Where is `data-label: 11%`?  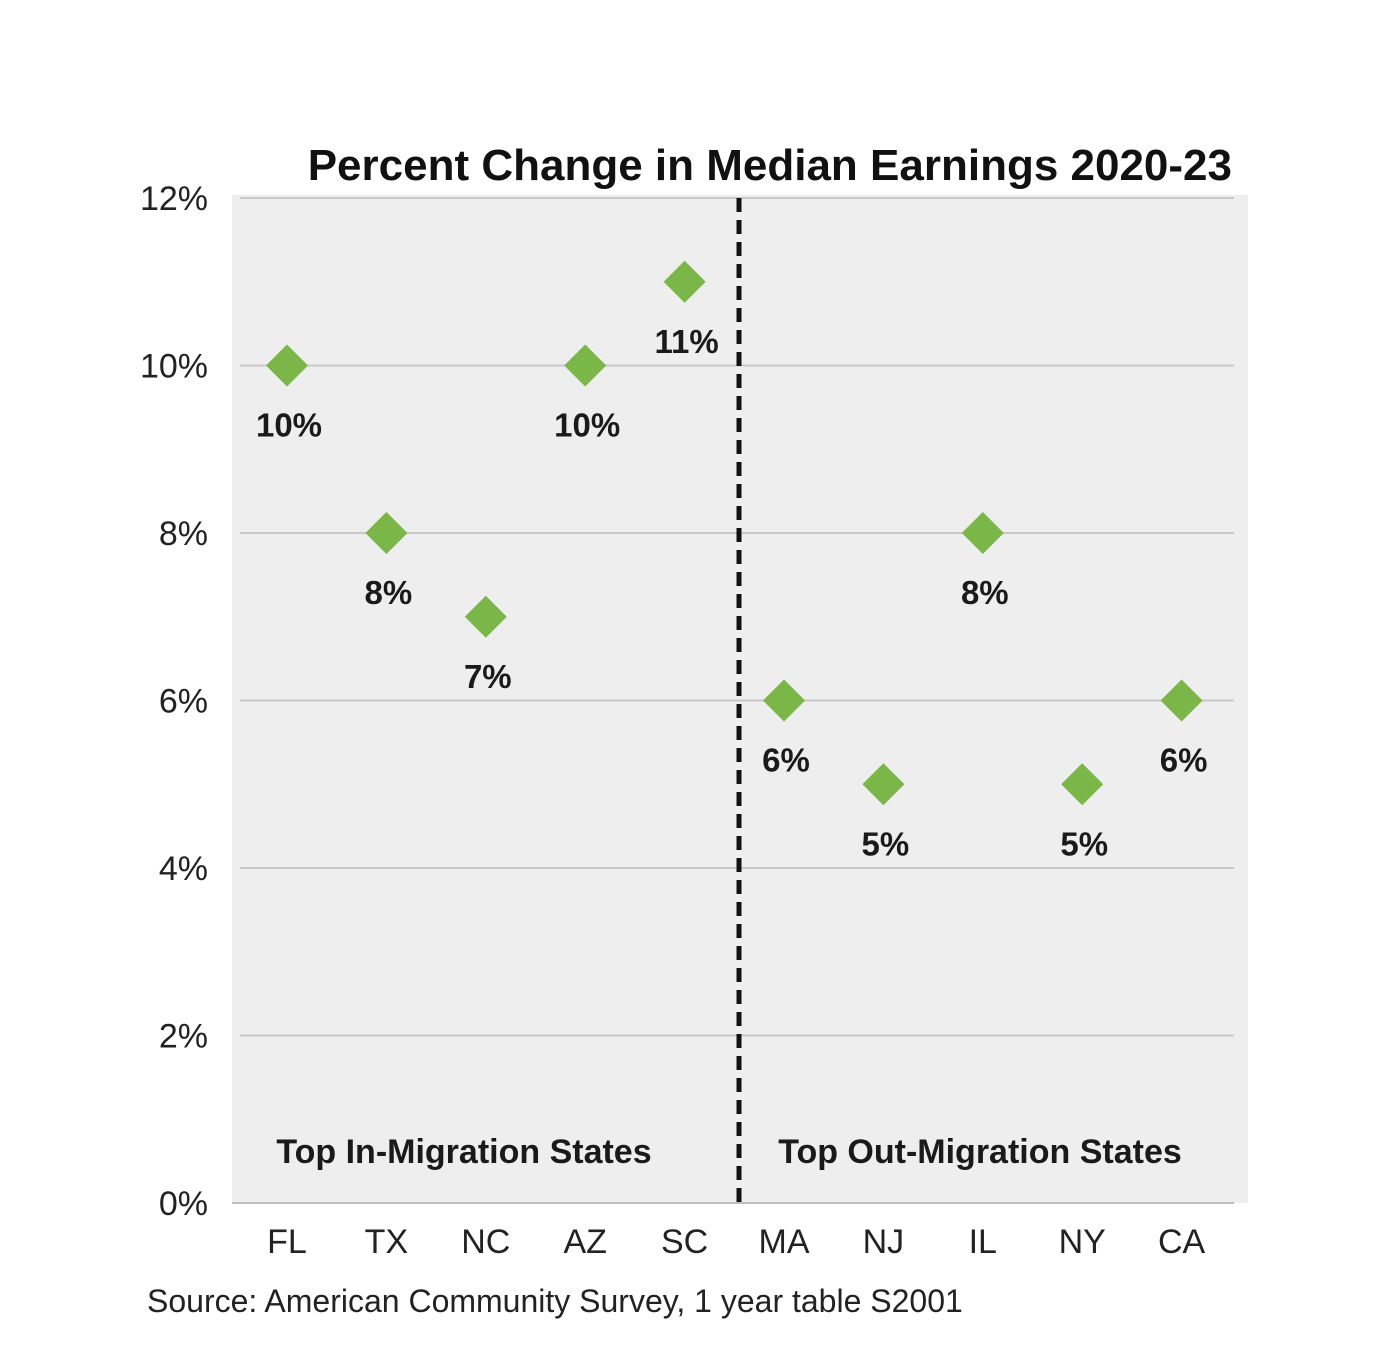
data-label: 11% is located at coordinates (686, 341).